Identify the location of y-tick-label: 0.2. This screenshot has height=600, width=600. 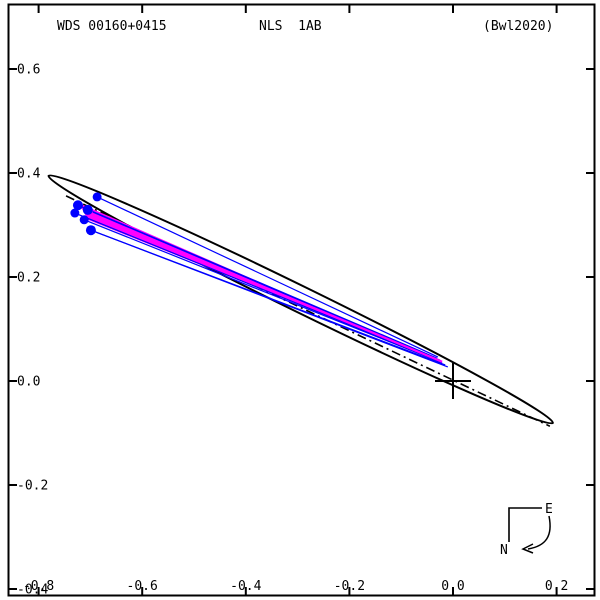
(28, 278).